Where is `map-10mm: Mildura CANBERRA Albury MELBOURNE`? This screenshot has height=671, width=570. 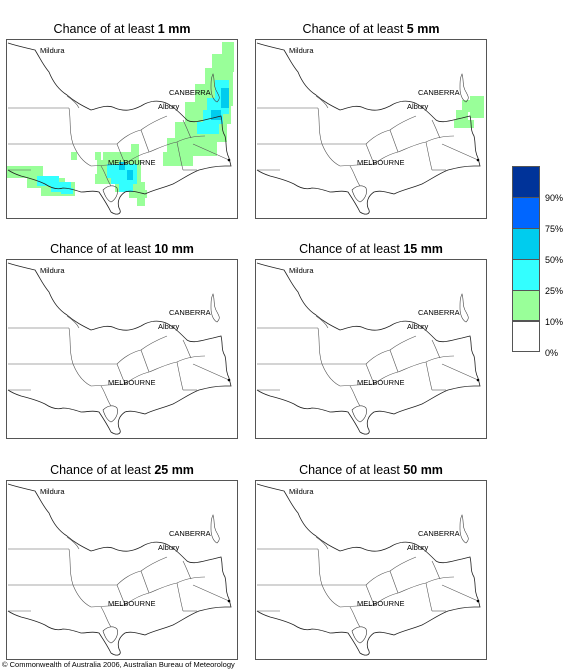
map-10mm: Mildura CANBERRA Albury MELBOURNE is located at coordinates (122, 349).